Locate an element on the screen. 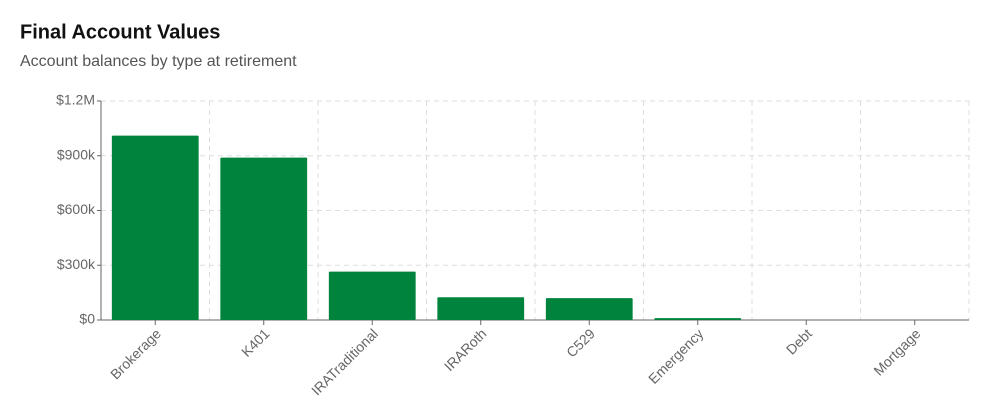  y-tick-label: $900k is located at coordinates (76, 154).